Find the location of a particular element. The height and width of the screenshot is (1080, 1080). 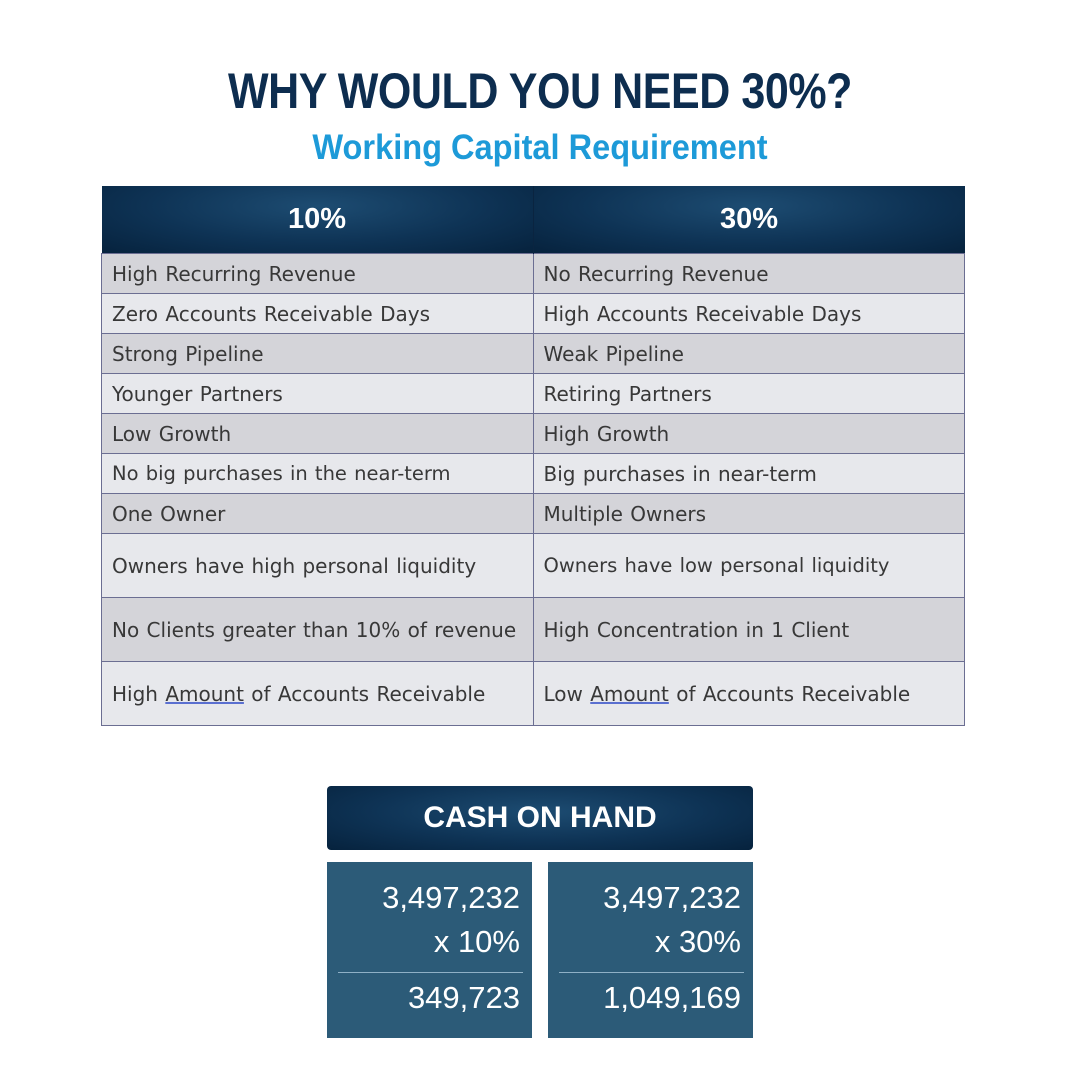

table-cell-10: High Recurring Revenue is located at coordinates (317, 273).